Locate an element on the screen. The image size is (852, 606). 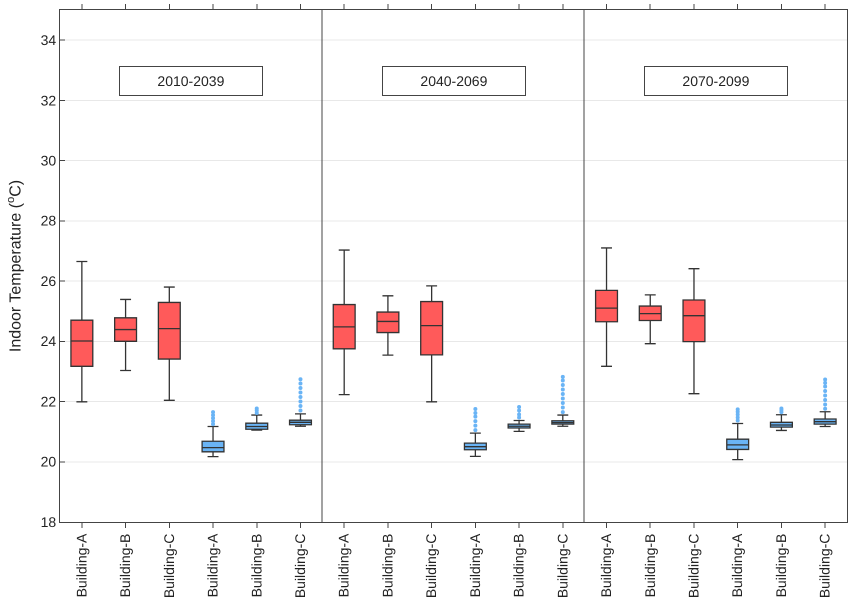
text: 2040-2069 is located at coordinates (454, 81).